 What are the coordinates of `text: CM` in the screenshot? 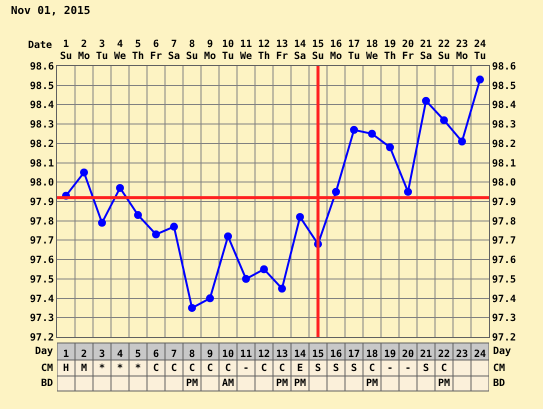 It's located at (499, 368).